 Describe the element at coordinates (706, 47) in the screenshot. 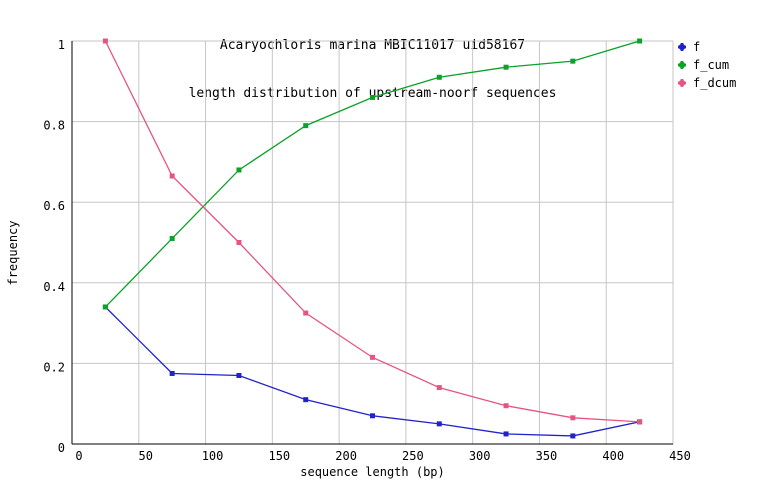

I see `legend-item-f: f` at that location.